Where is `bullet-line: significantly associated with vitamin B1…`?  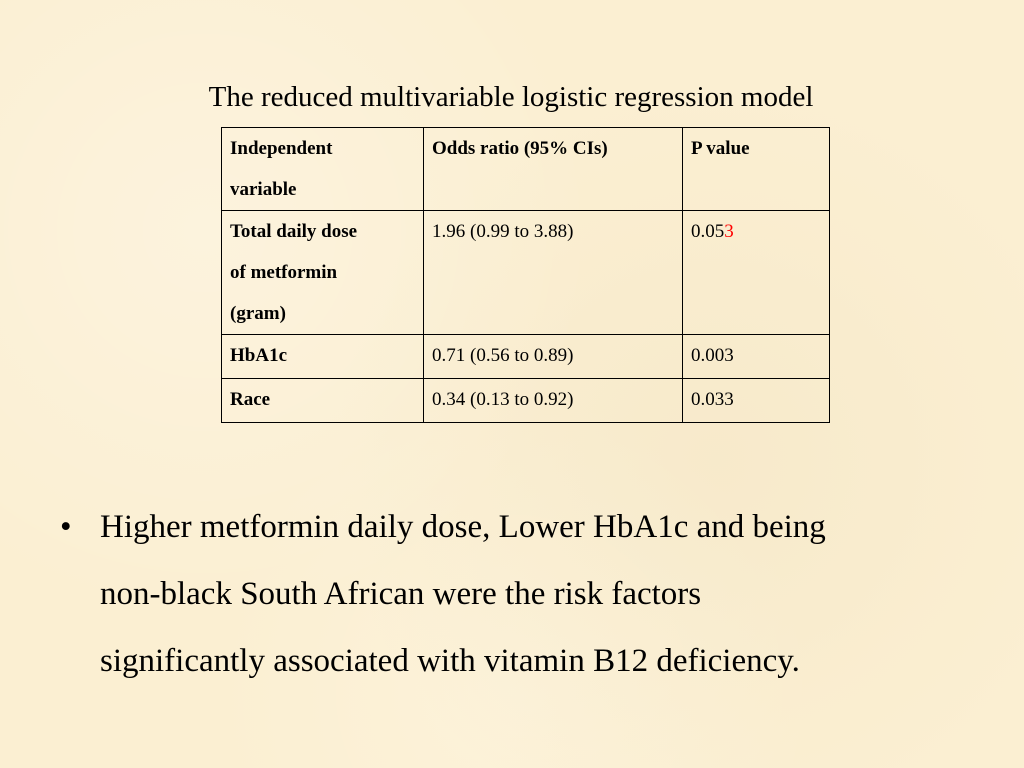
bullet-line: significantly associated with vitamin B1… is located at coordinates (450, 661).